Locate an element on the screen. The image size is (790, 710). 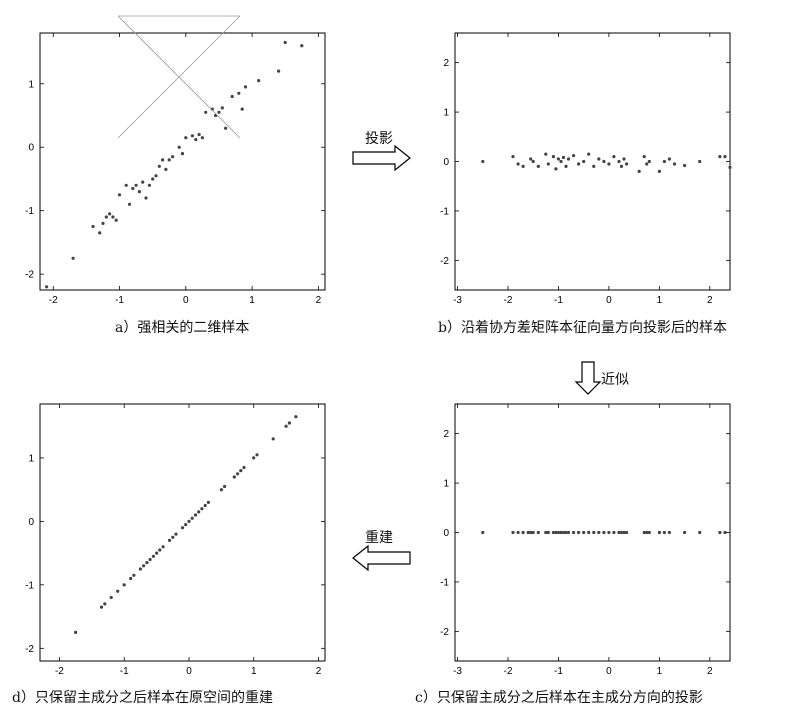
panel-d-points is located at coordinates (186, 525).